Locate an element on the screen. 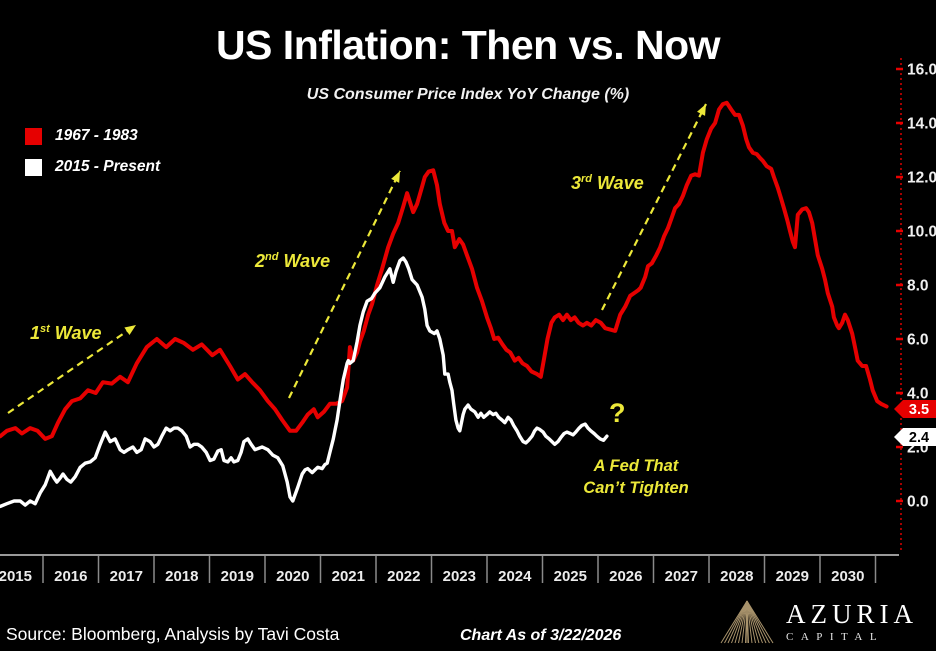  x-tick-label: 2030 is located at coordinates (847, 576).